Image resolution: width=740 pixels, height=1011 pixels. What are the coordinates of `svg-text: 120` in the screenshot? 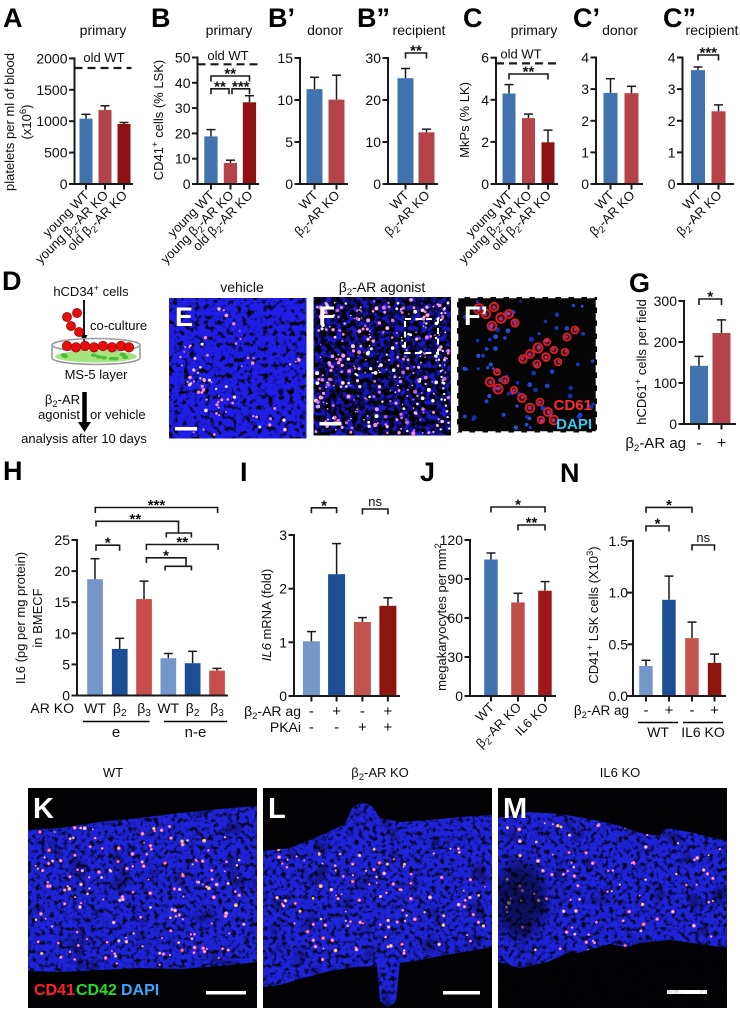 It's located at (452, 540).